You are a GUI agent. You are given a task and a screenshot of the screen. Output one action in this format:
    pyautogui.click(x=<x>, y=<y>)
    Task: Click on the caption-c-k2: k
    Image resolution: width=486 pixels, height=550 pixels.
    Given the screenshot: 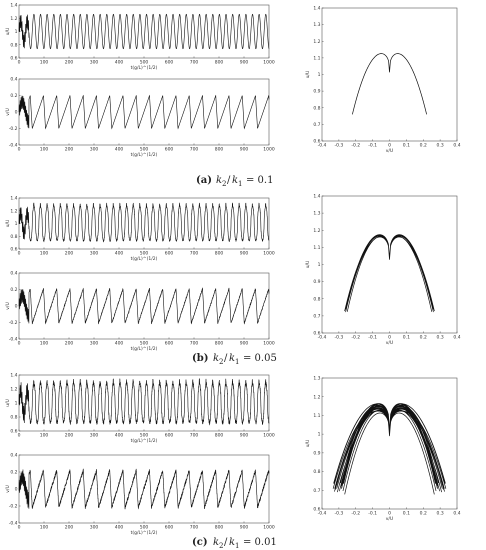 What is the action you would take?
    pyautogui.click(x=216, y=542)
    